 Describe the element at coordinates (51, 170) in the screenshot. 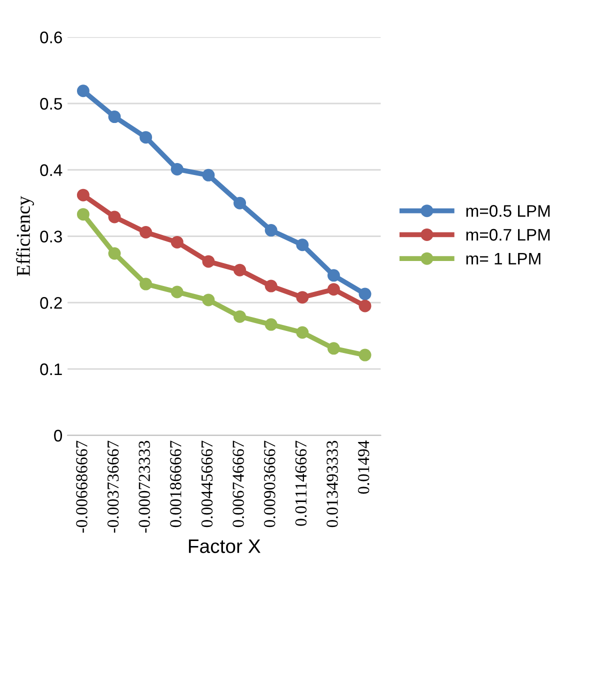

I see `y-tick-label: 0.4` at that location.